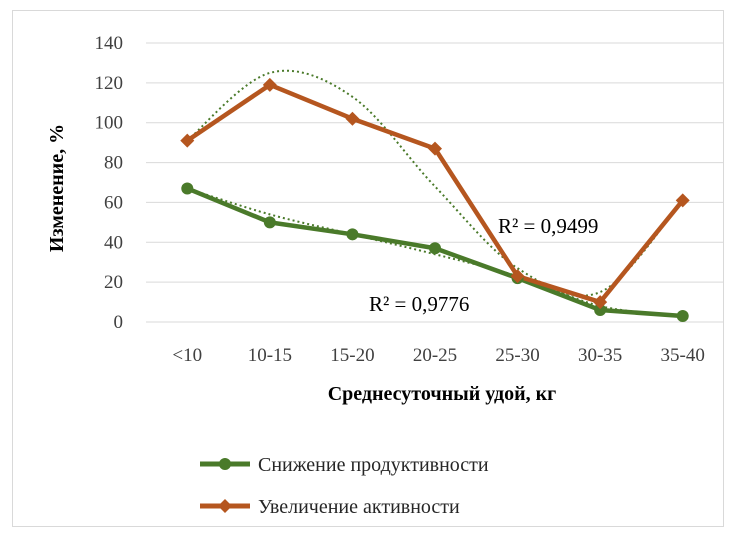 This screenshot has height=537, width=737. Describe the element at coordinates (187, 355) in the screenshot. I see `x-tick-label: <10` at that location.